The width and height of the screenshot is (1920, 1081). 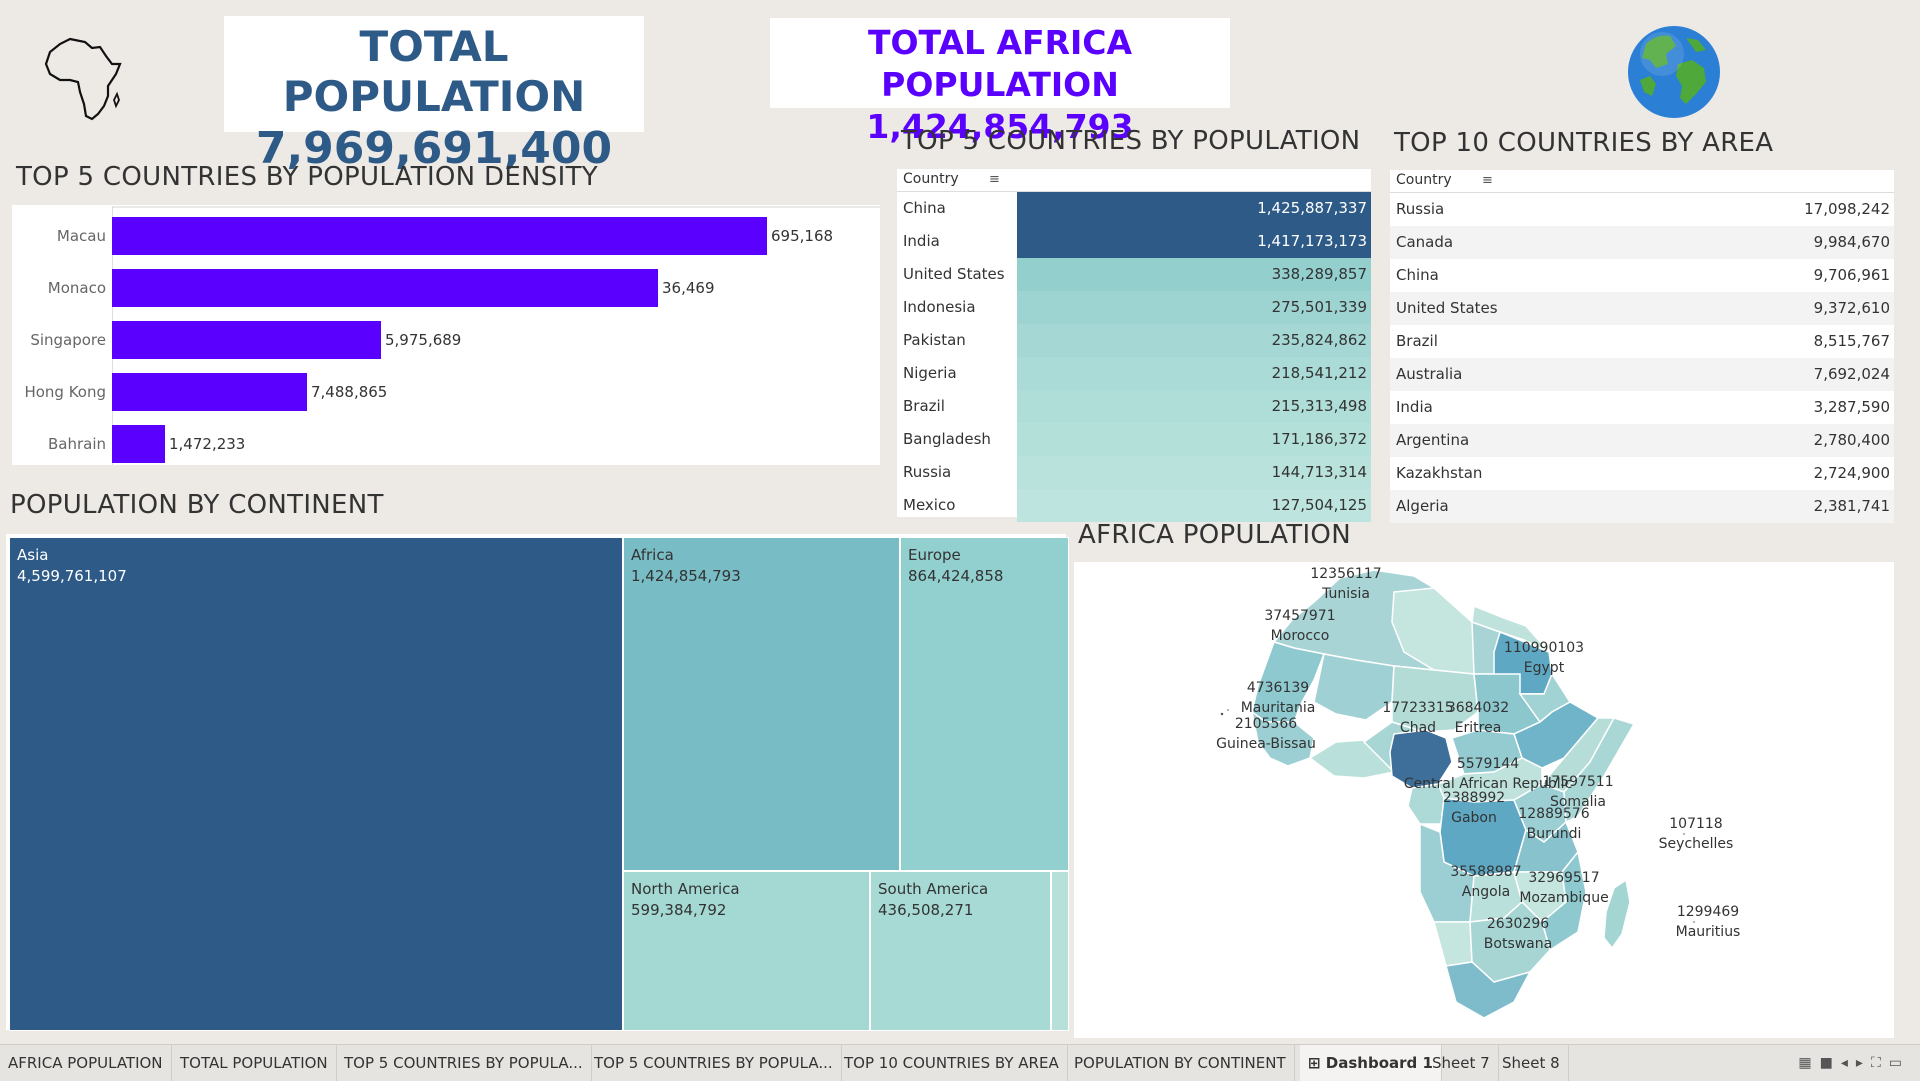 What do you see at coordinates (1642, 473) in the screenshot?
I see `table-row: Kazakhstan 2,724,900` at bounding box center [1642, 473].